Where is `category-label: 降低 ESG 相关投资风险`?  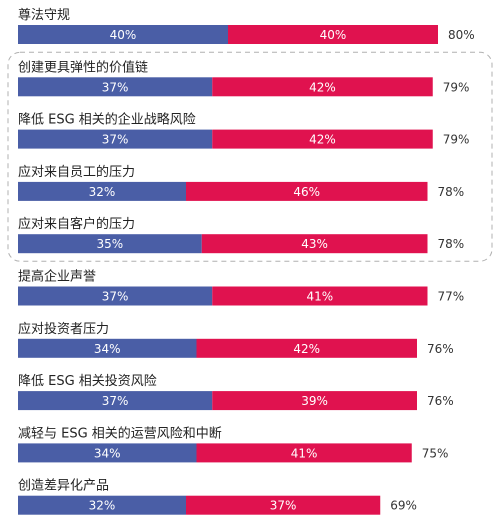
category-label: 降低 ESG 相关投资风险 is located at coordinates (87, 381).